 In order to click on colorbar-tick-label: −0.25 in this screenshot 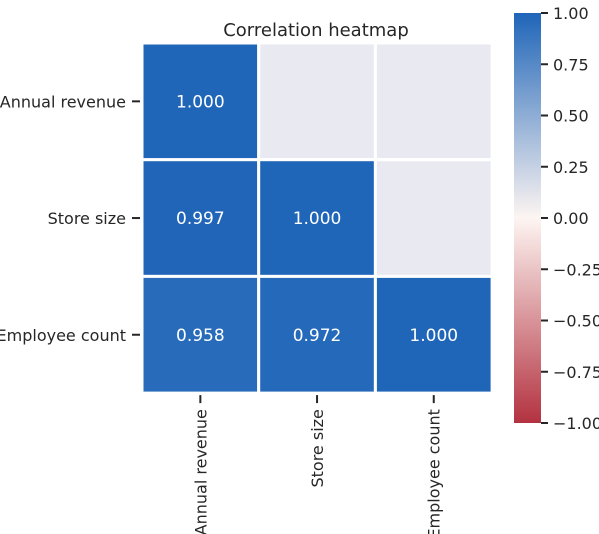, I will do `click(576, 269)`.